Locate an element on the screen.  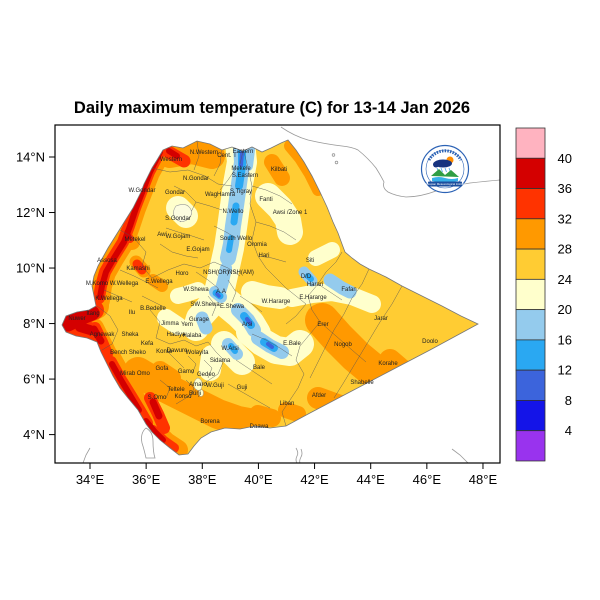
x-axis: 34°E 36°E 38°E 40°E 42°E 44°E 46°E 48°E is located at coordinates (287, 475).